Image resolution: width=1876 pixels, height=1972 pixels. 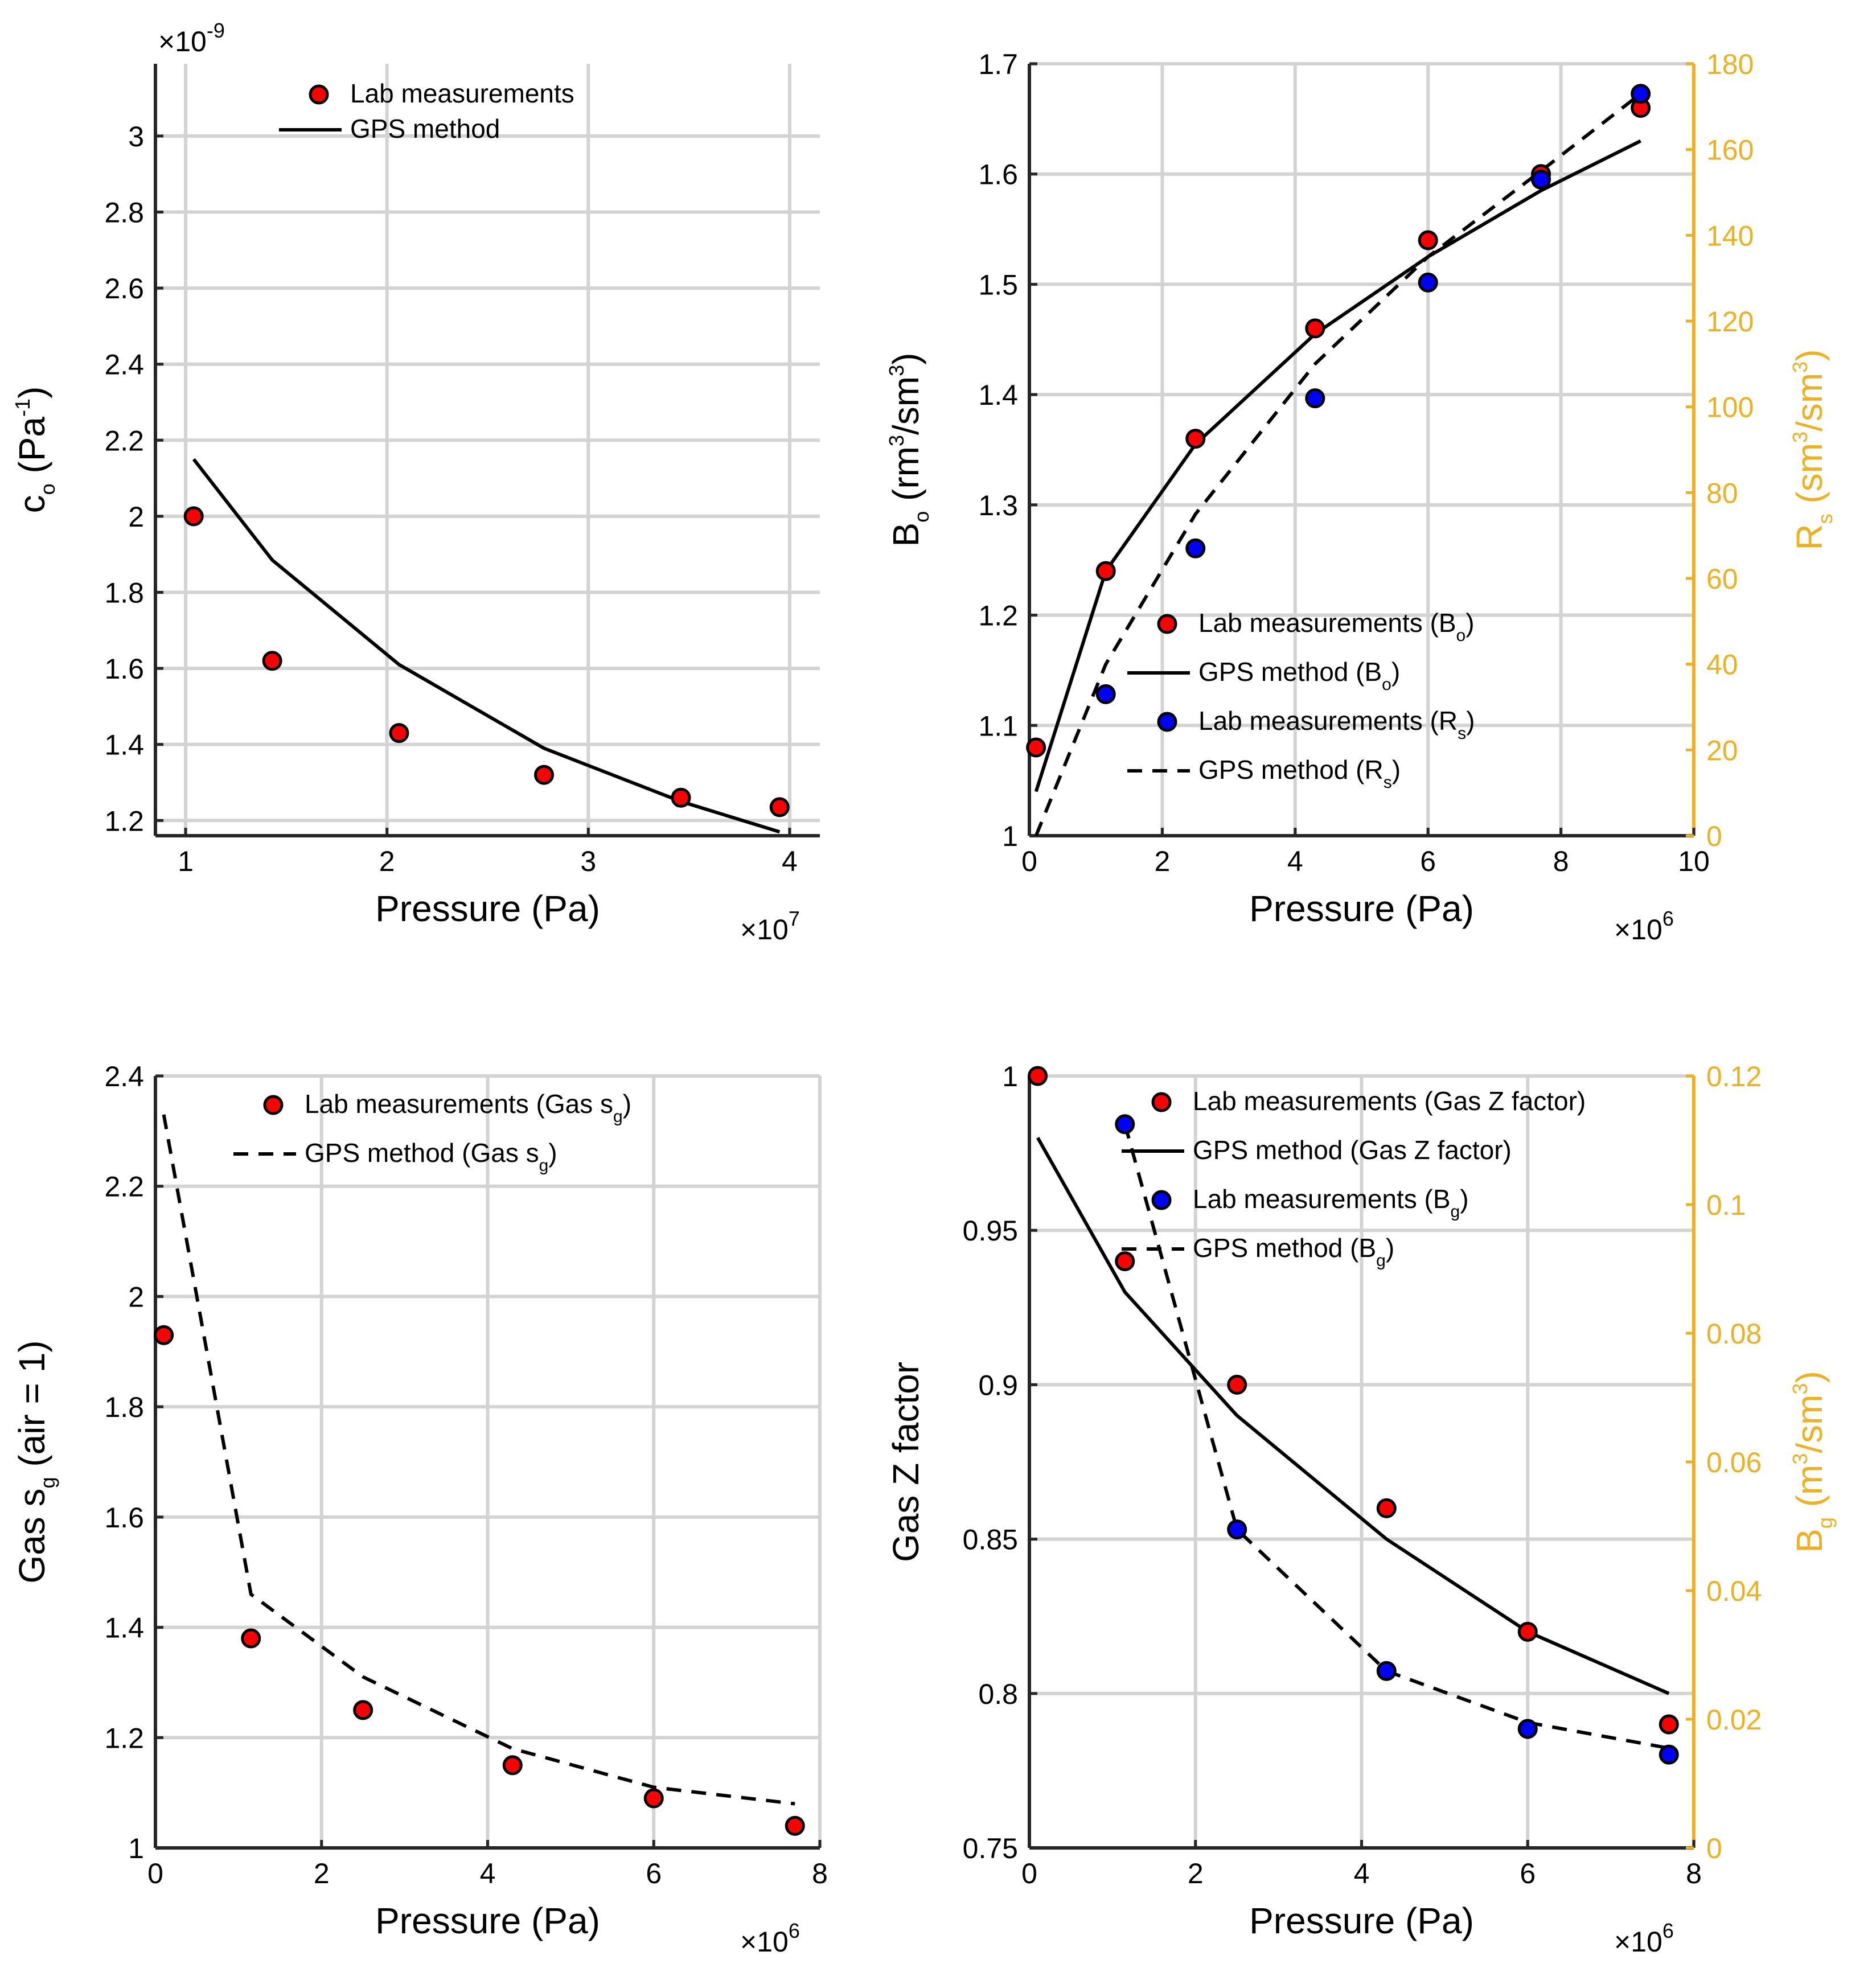 What do you see at coordinates (1730, 322) in the screenshot?
I see `y-right-tick-label: 120` at bounding box center [1730, 322].